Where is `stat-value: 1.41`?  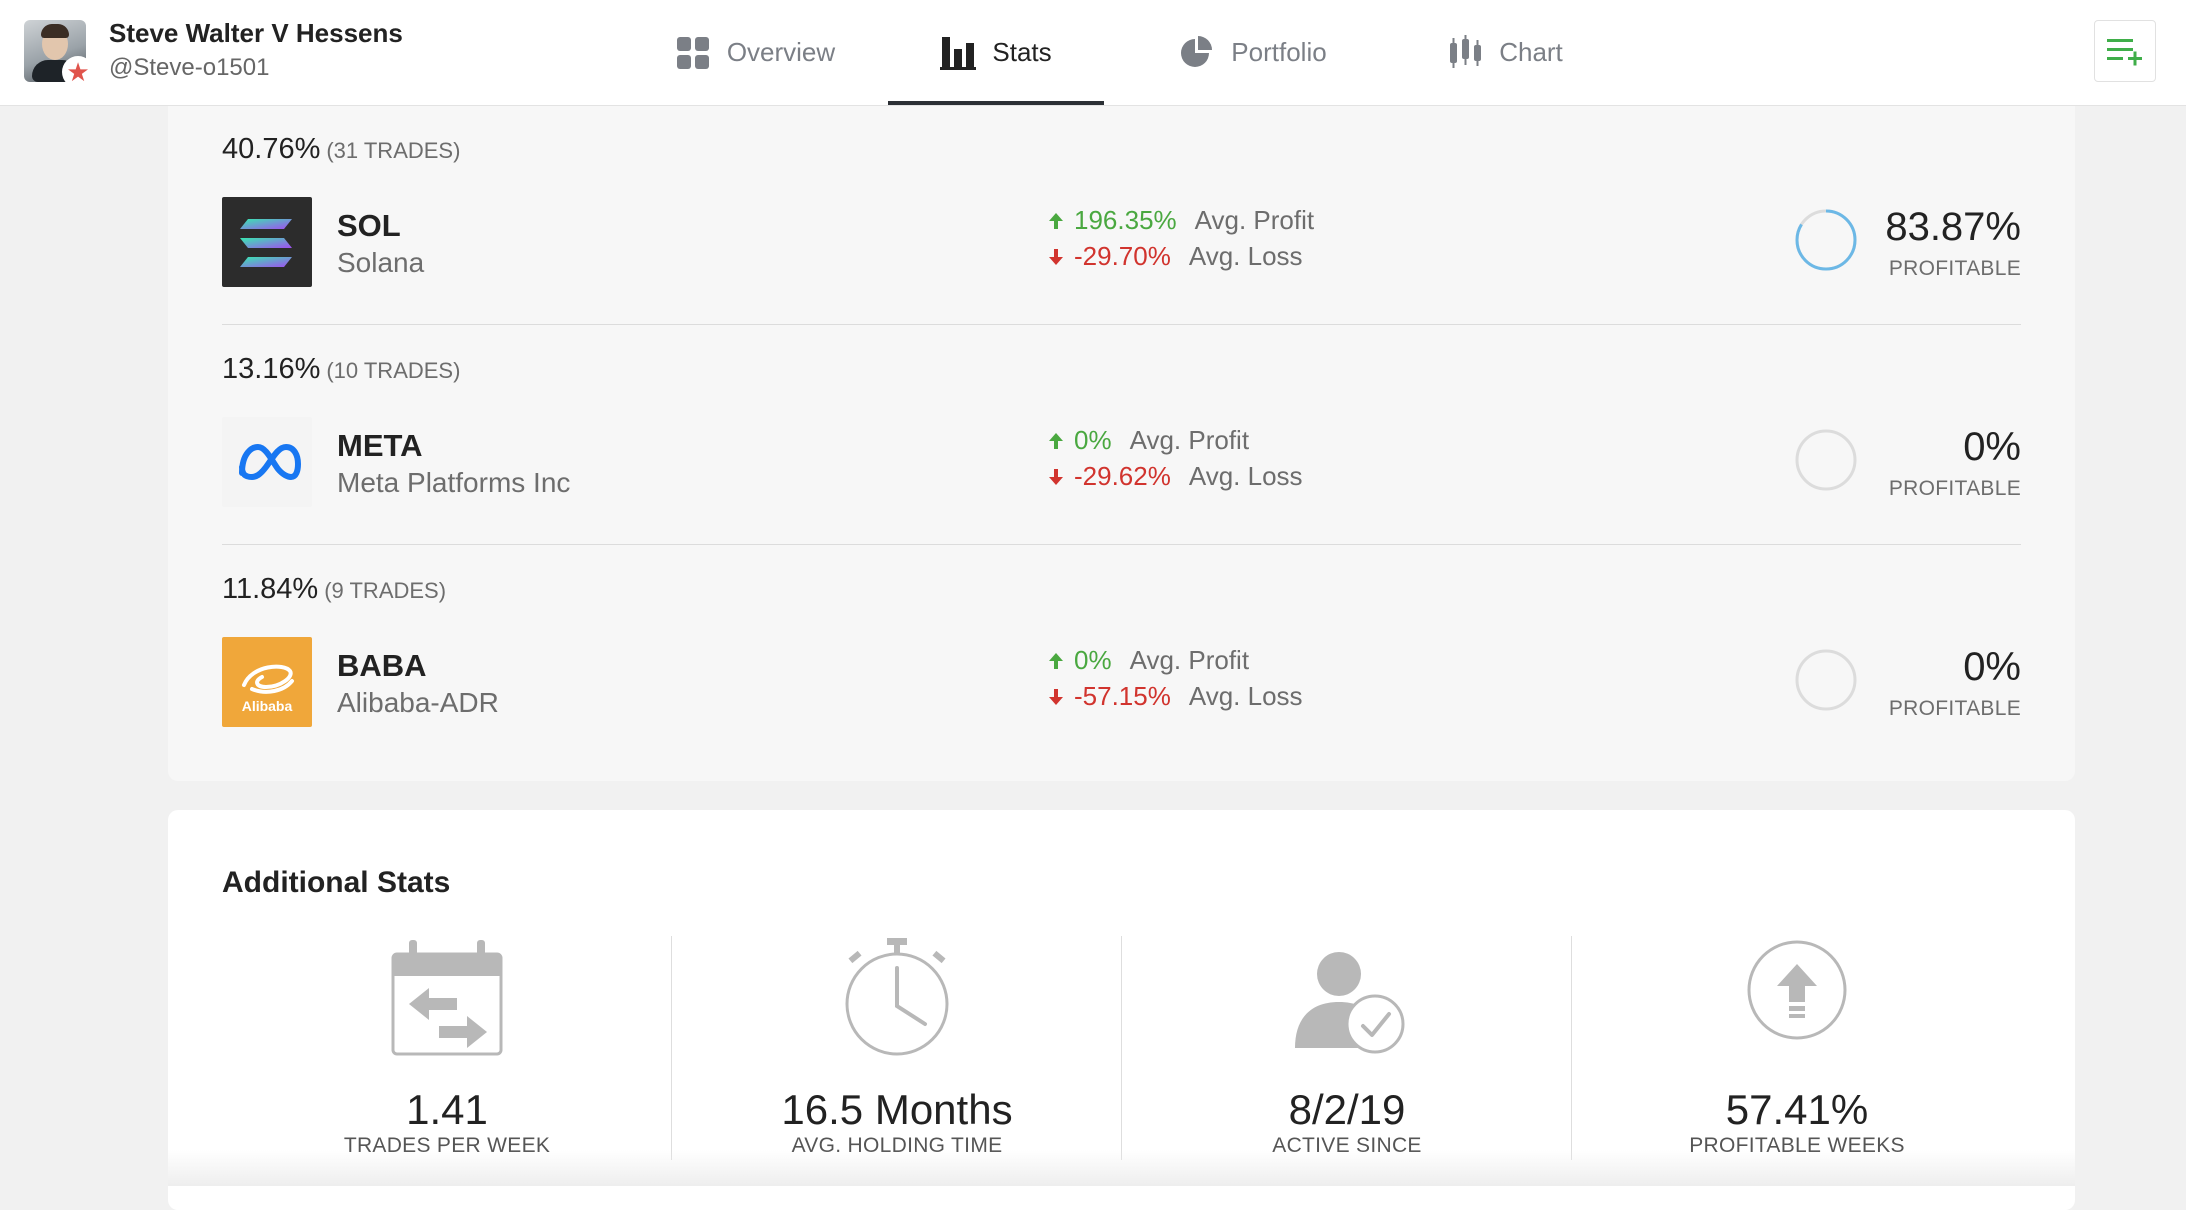
stat-value: 1.41 is located at coordinates (447, 1109).